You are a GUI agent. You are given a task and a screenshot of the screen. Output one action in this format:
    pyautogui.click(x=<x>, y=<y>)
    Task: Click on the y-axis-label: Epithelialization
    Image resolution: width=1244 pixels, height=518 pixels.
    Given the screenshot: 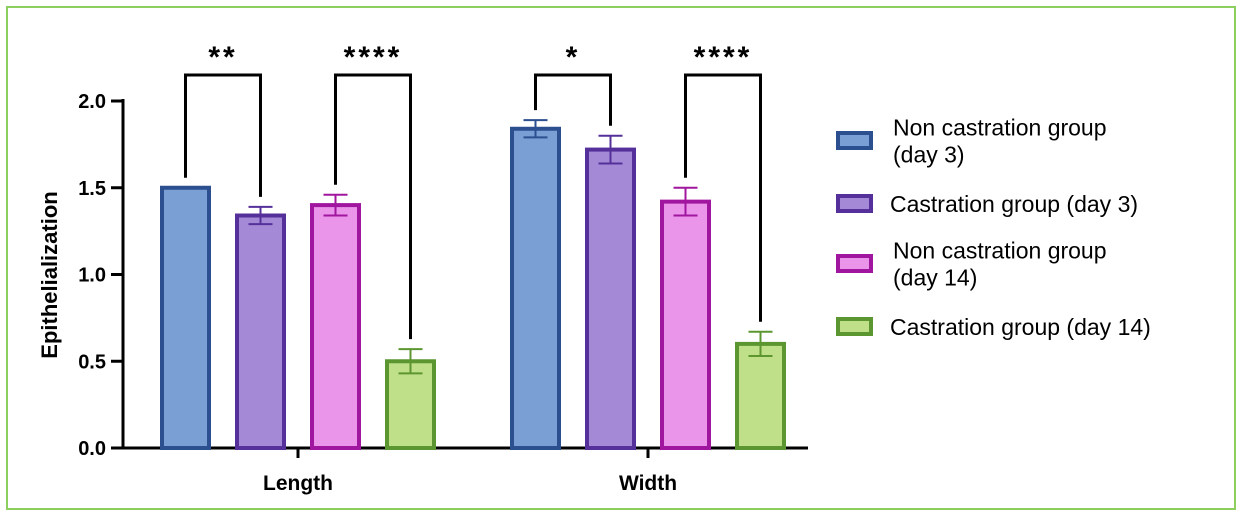 What is the action you would take?
    pyautogui.click(x=49, y=274)
    